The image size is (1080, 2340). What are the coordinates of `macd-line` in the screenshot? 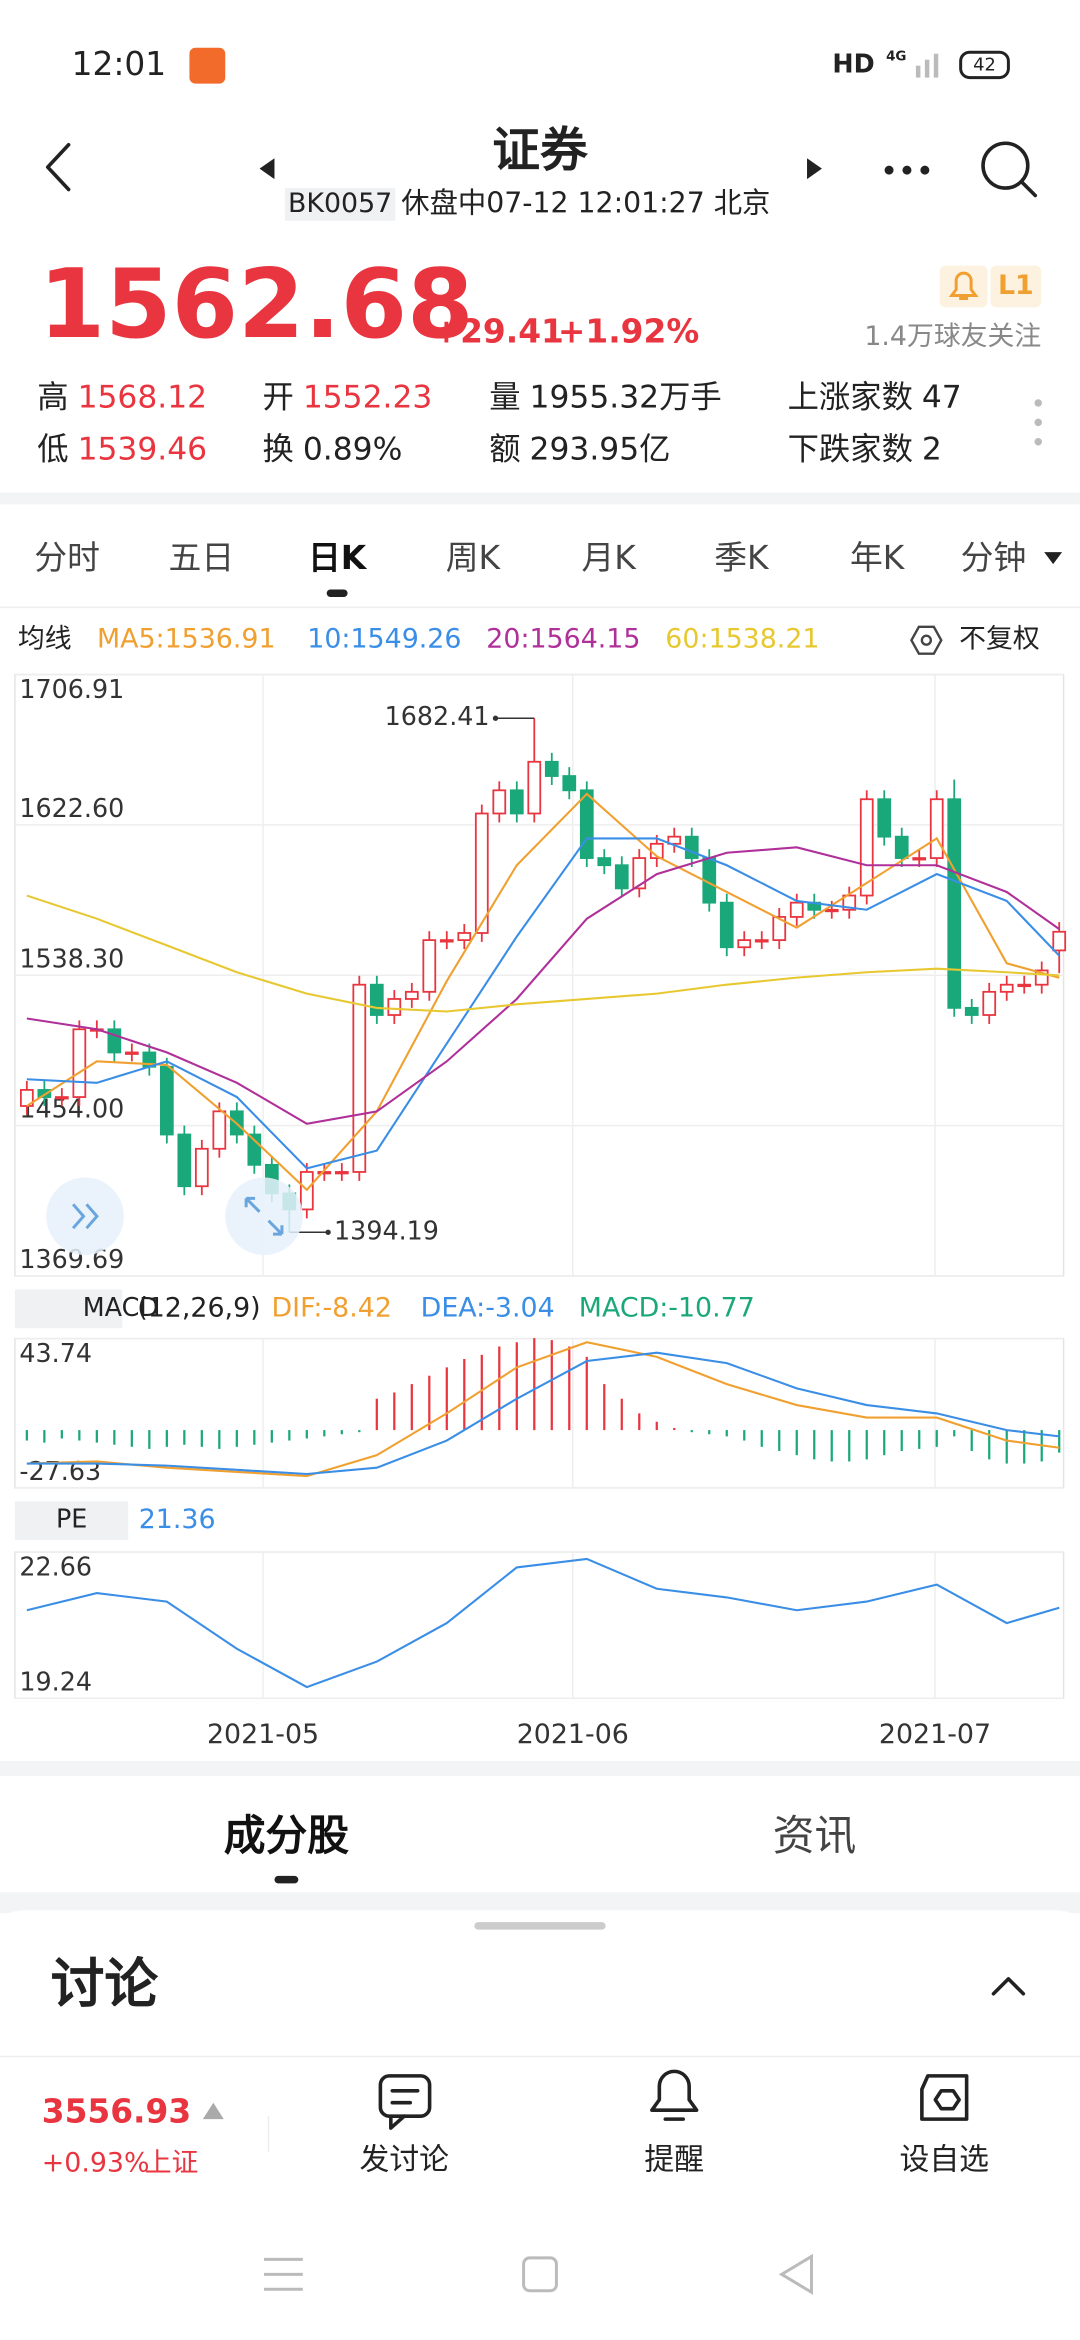 It's located at (543, 1409).